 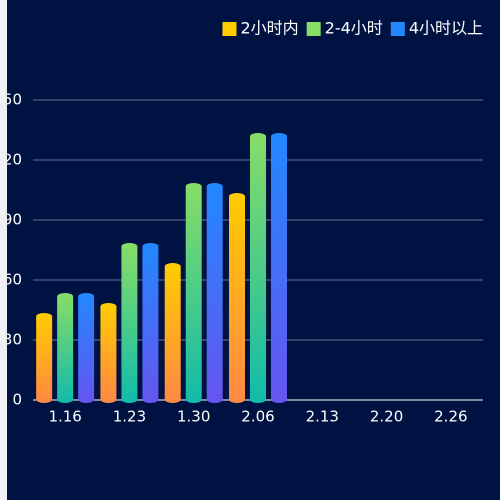 I want to click on x-tick-label: 1.16, so click(x=64, y=417).